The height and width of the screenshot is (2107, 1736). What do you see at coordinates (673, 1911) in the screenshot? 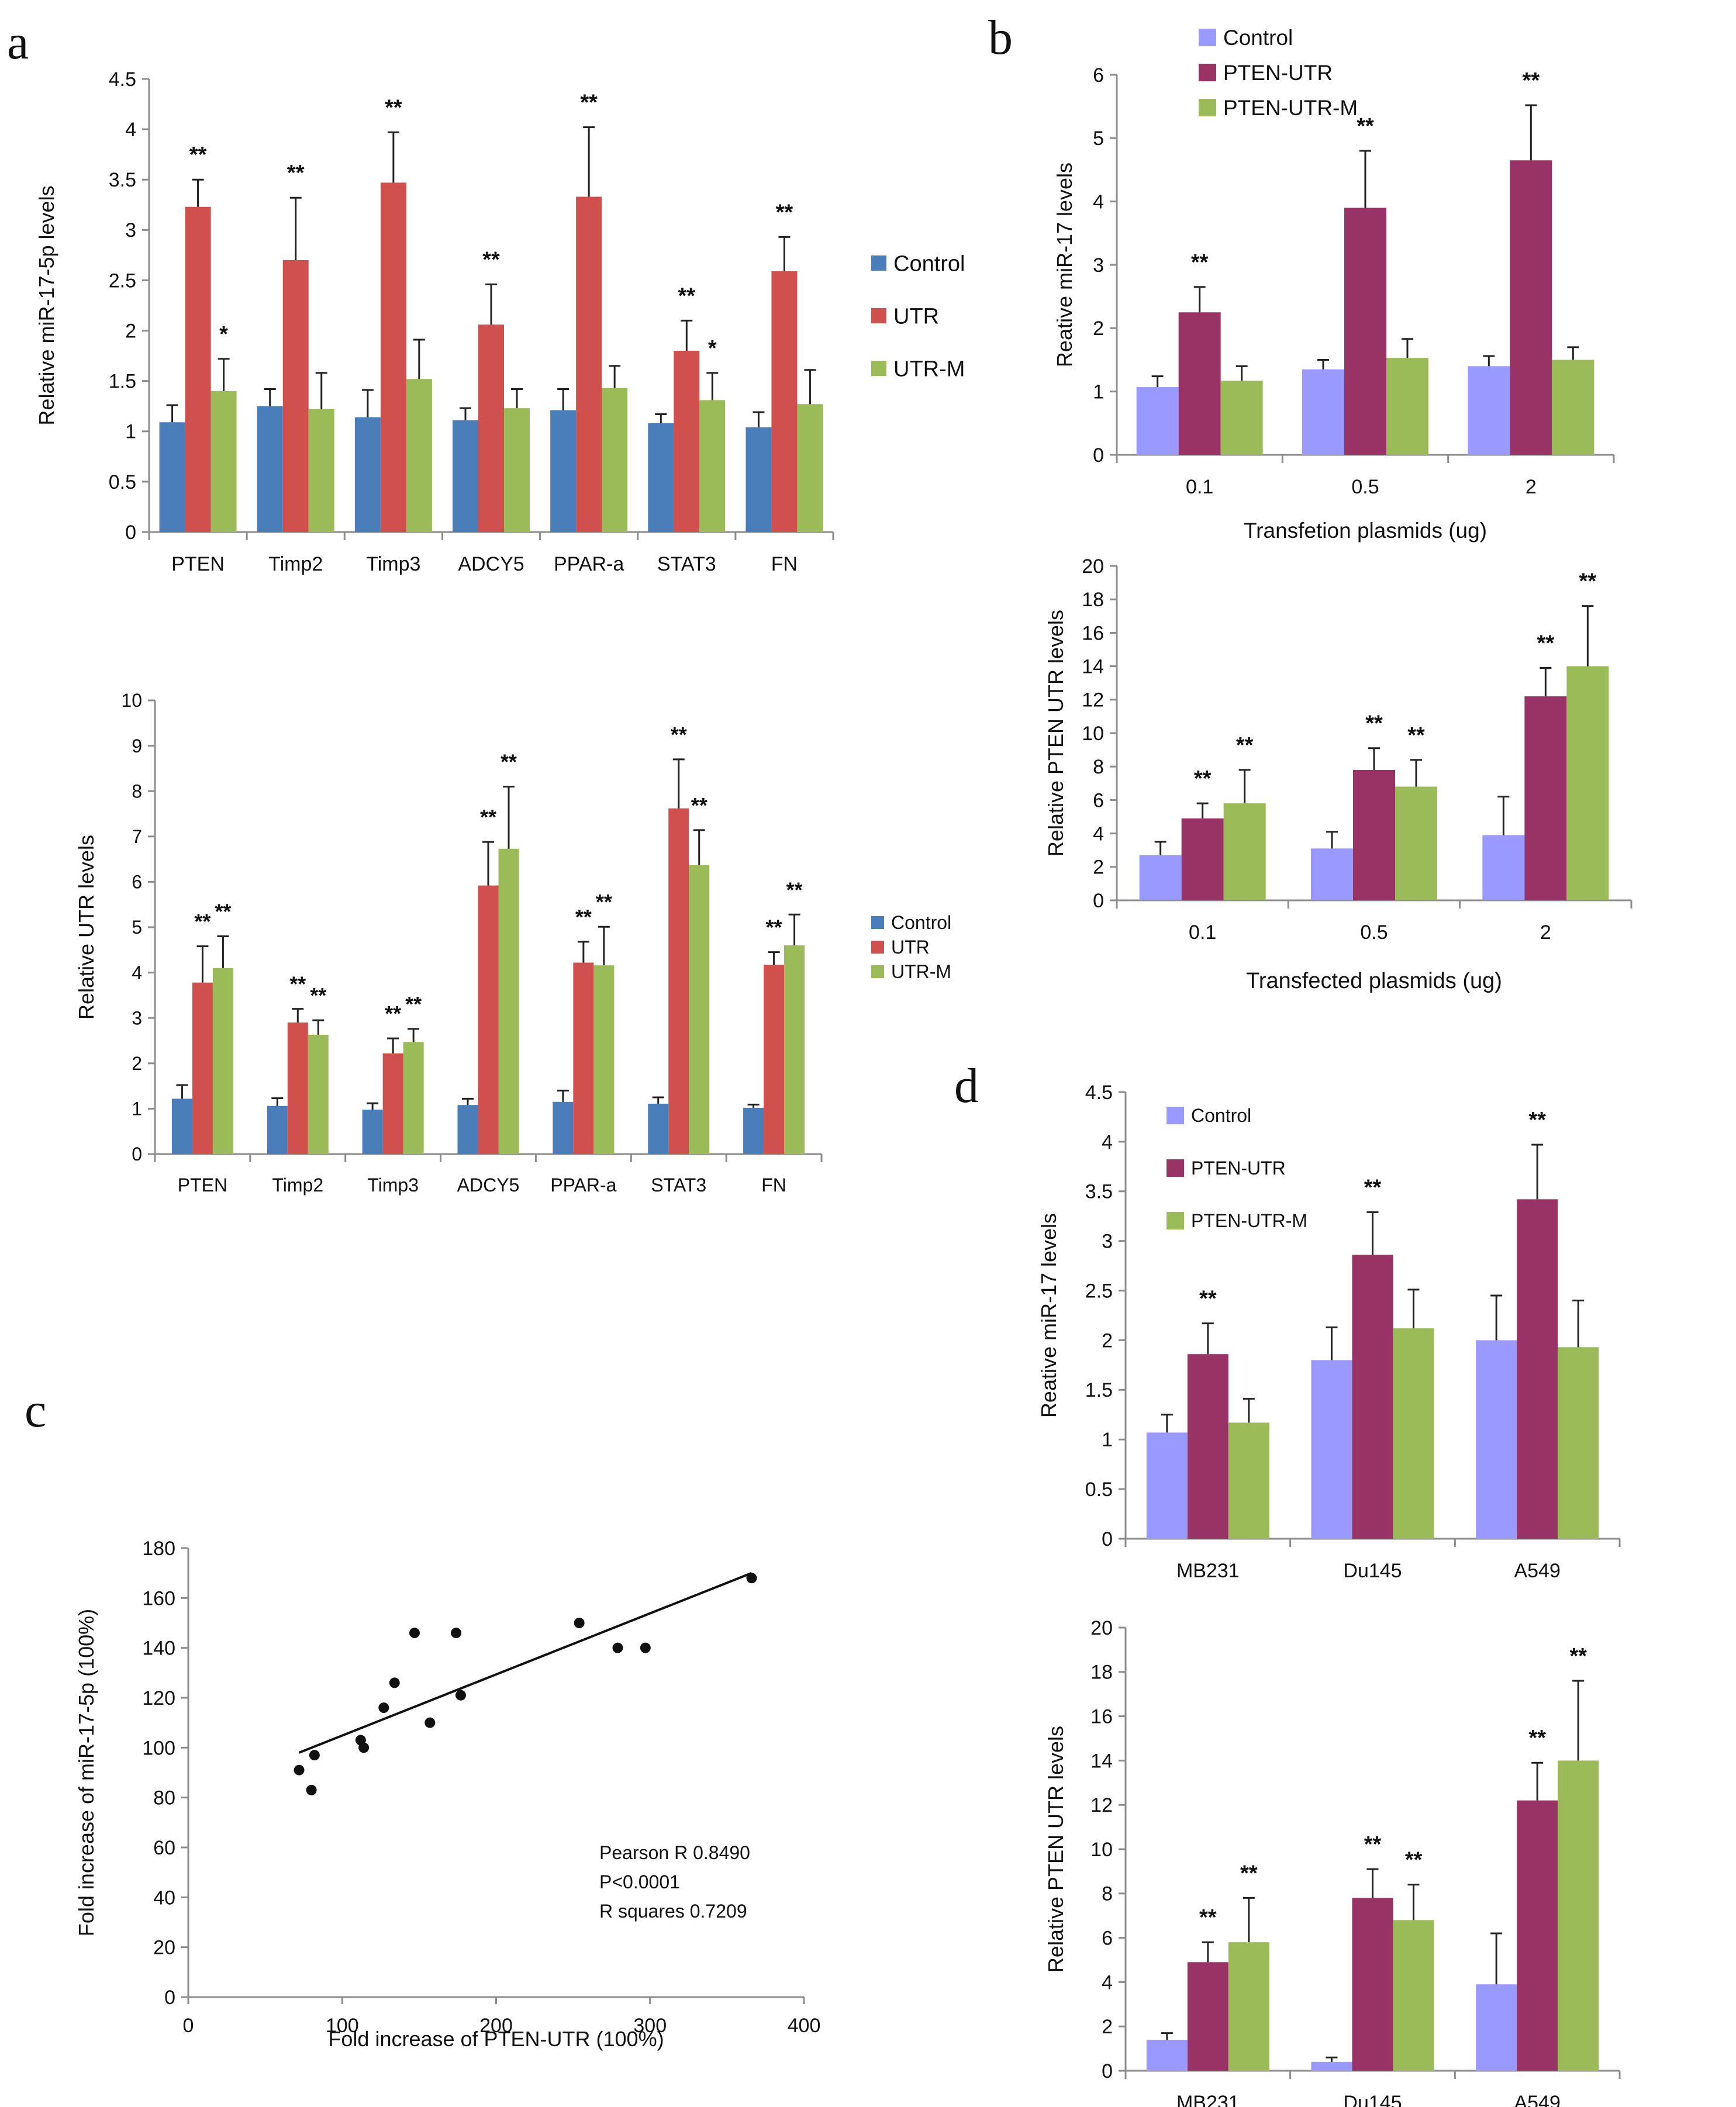
I see `stats-annotation: R squares 0.7209` at bounding box center [673, 1911].